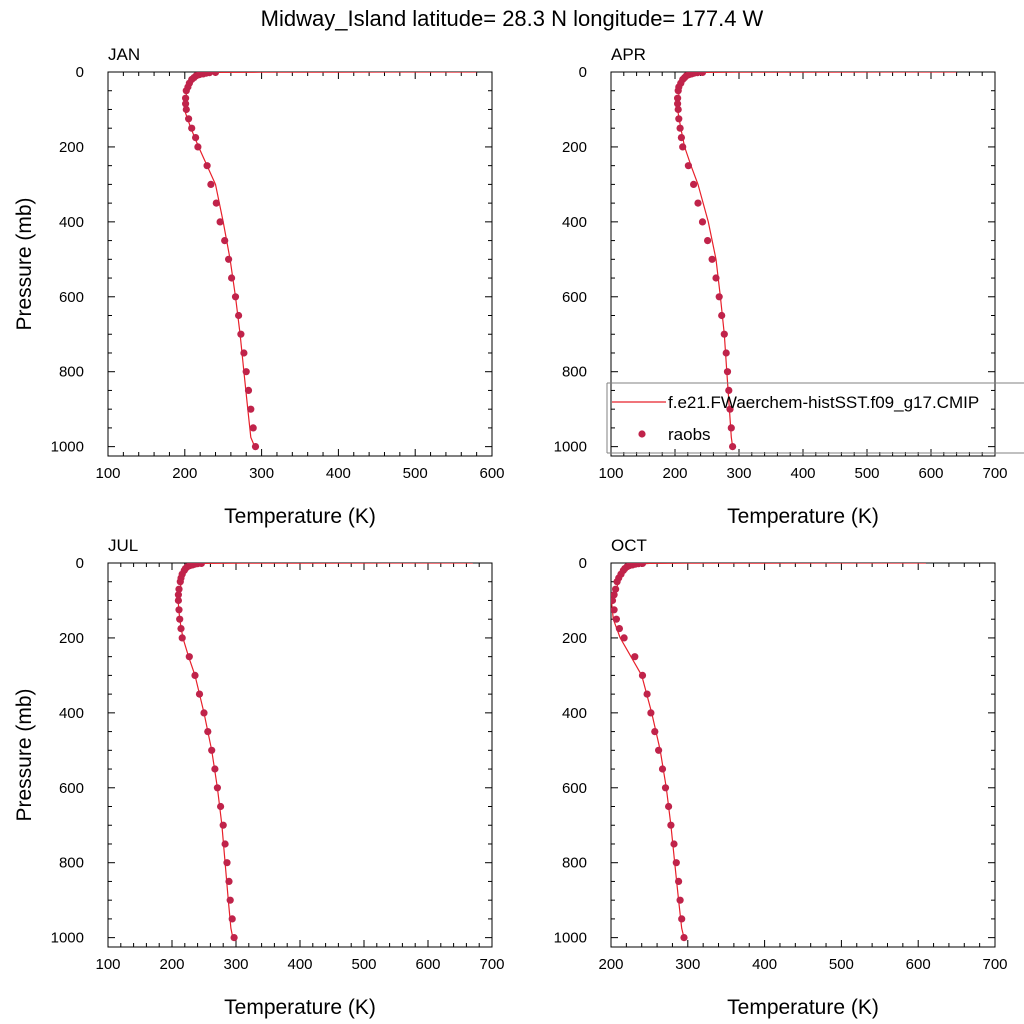 The image size is (1024, 1024). Describe the element at coordinates (583, 72) in the screenshot. I see `y-tick-label: 0` at that location.